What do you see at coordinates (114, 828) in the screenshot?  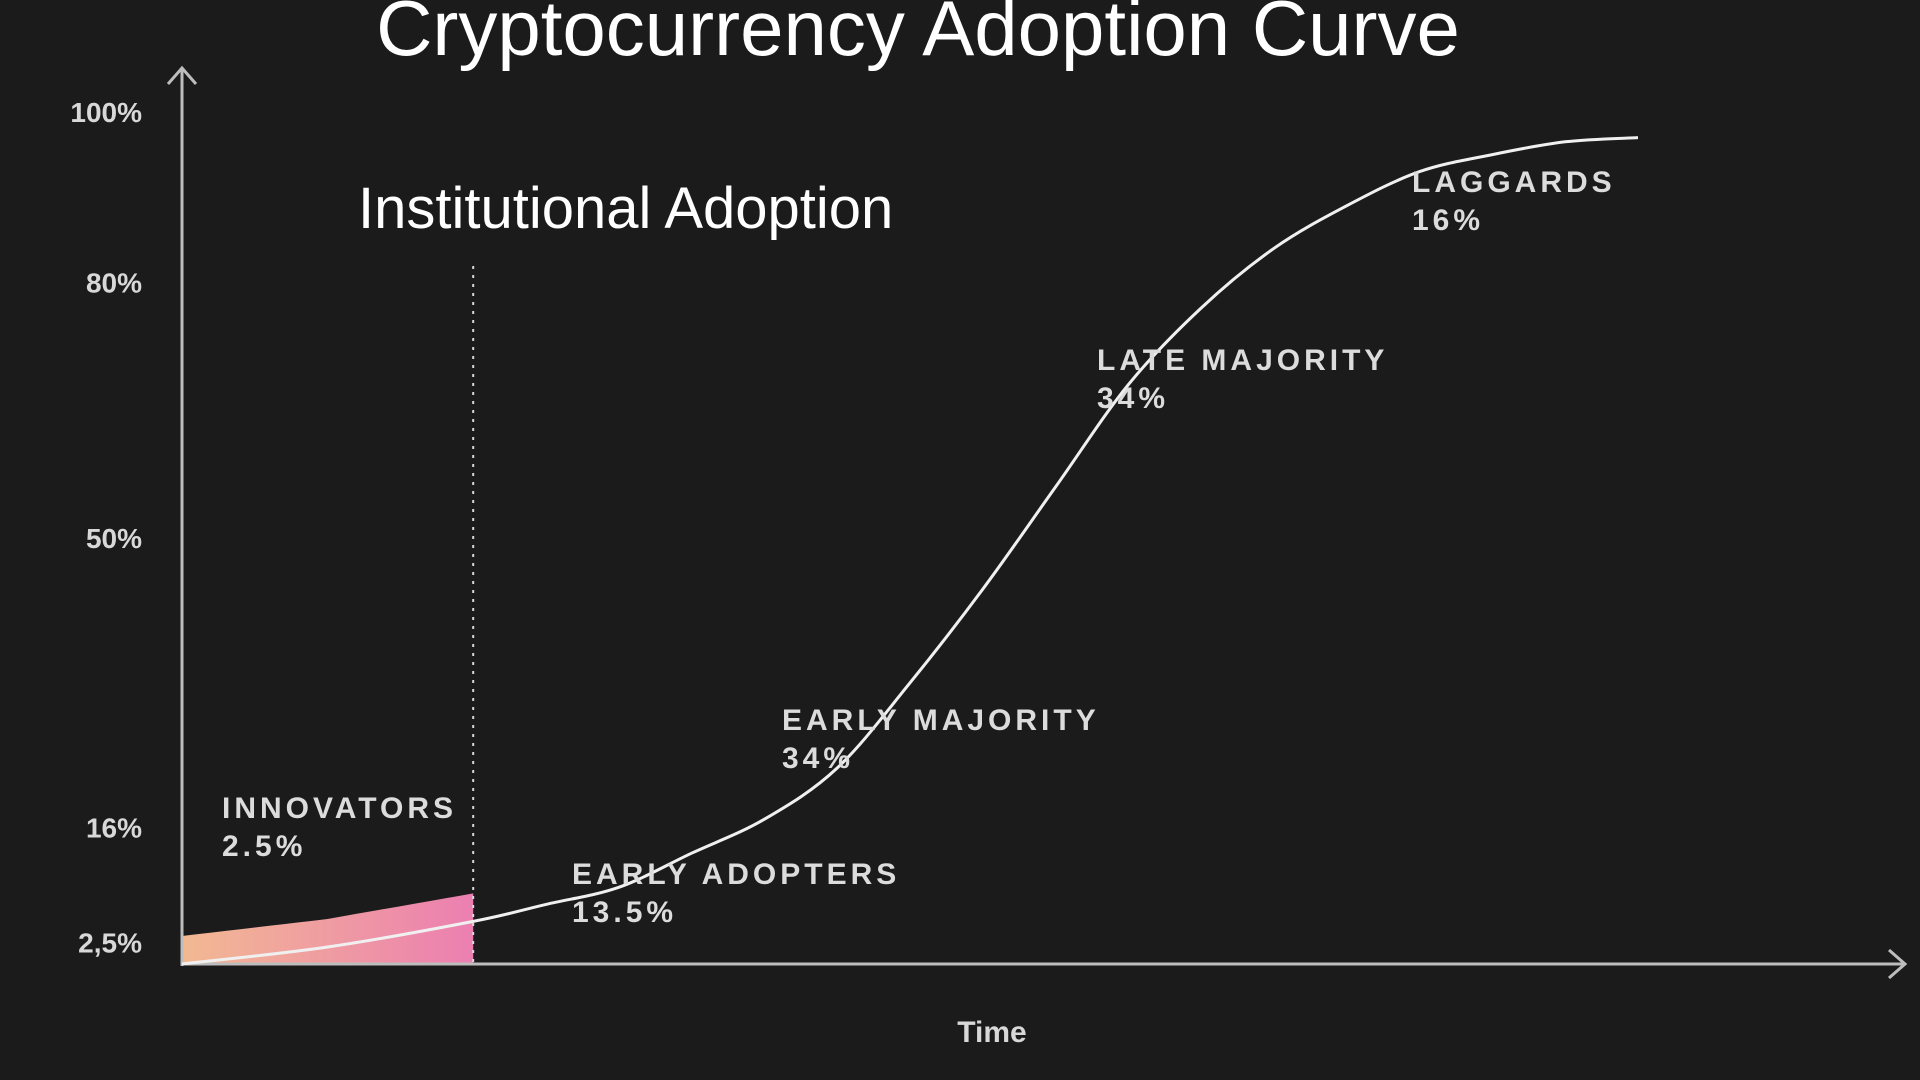 I see `y-tick-label: 16%` at bounding box center [114, 828].